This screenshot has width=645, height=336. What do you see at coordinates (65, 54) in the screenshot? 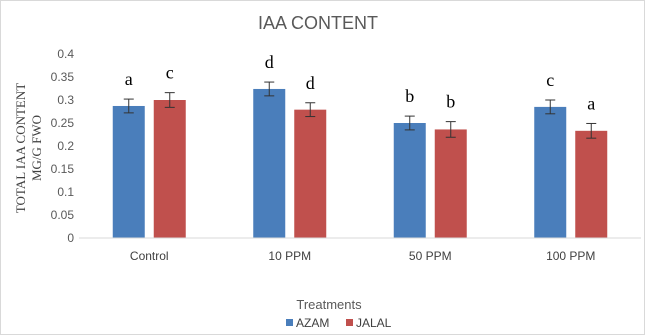
I see `y-tick-label: 0.4` at bounding box center [65, 54].